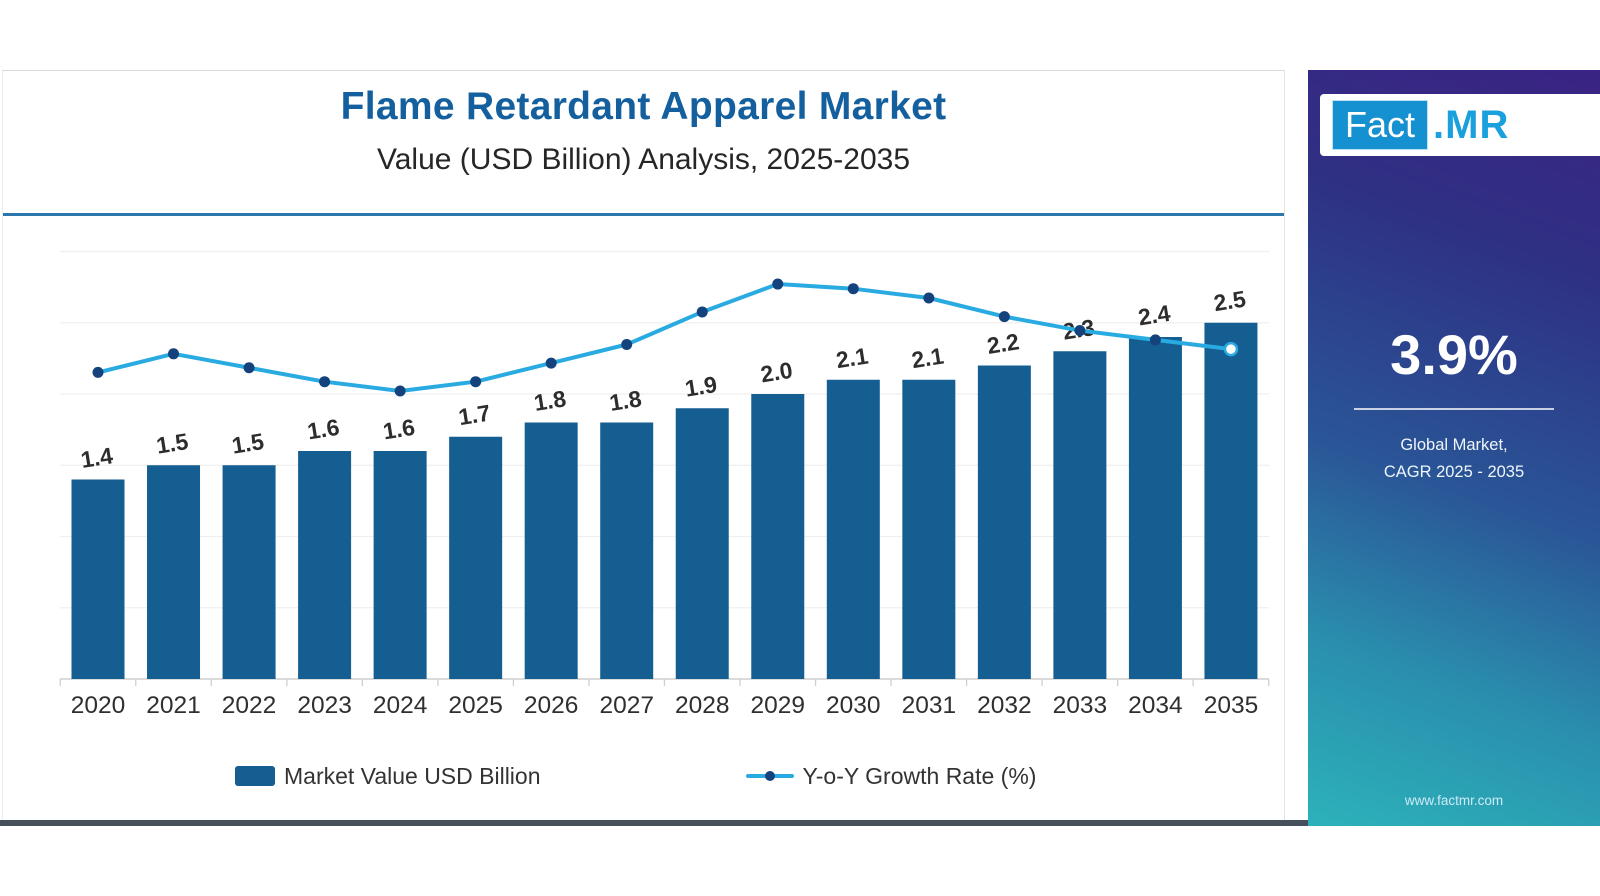  What do you see at coordinates (929, 705) in the screenshot?
I see `year-label: 2031` at bounding box center [929, 705].